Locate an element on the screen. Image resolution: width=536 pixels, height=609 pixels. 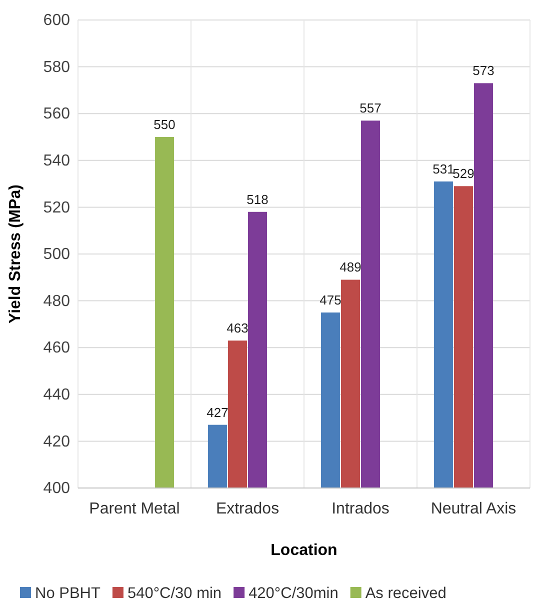
data-label: 529 is located at coordinates (463, 174).